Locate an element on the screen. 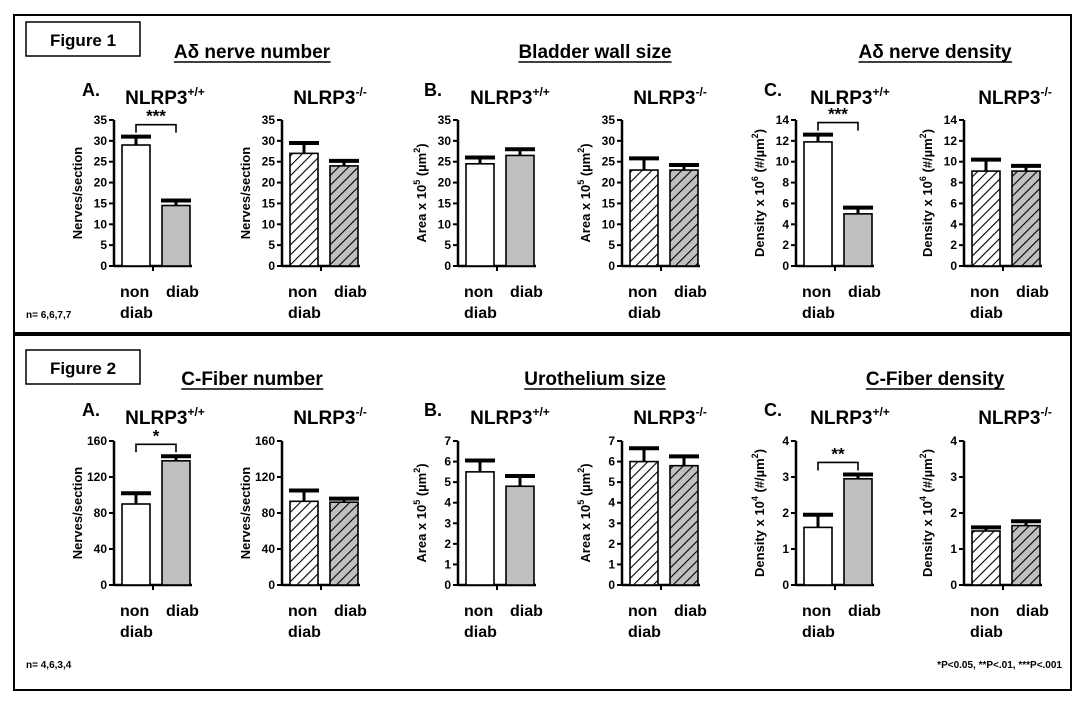 The width and height of the screenshot is (1080, 705). y-axis-label: Nerves/section is located at coordinates (77, 513).